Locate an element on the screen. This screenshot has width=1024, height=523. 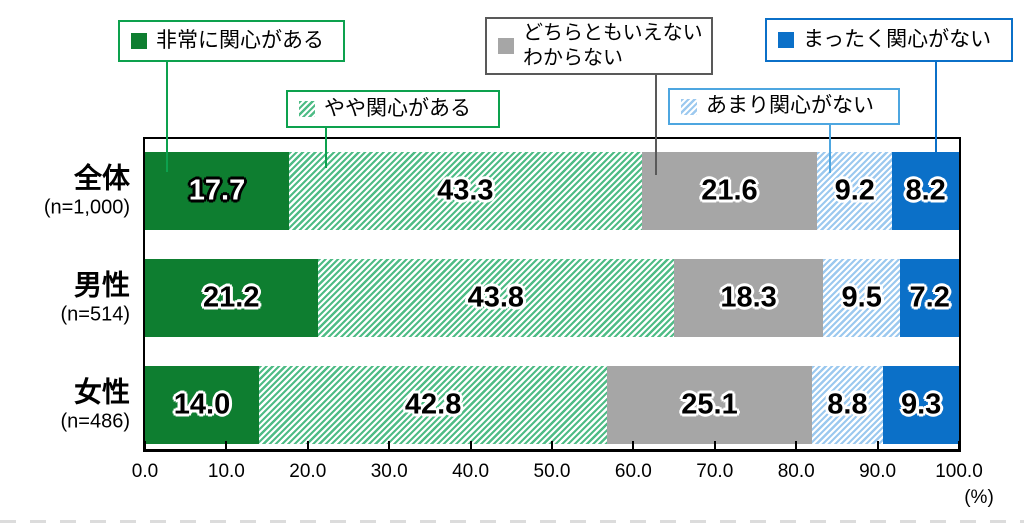
value-label: 9.3 is located at coordinates (921, 404).